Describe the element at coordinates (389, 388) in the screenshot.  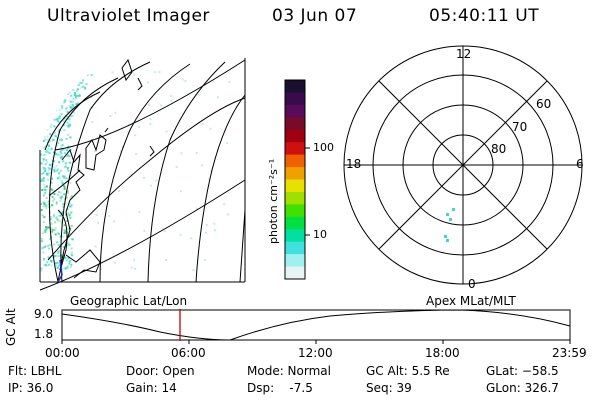
I see `info-seq: Seq: 39` at that location.